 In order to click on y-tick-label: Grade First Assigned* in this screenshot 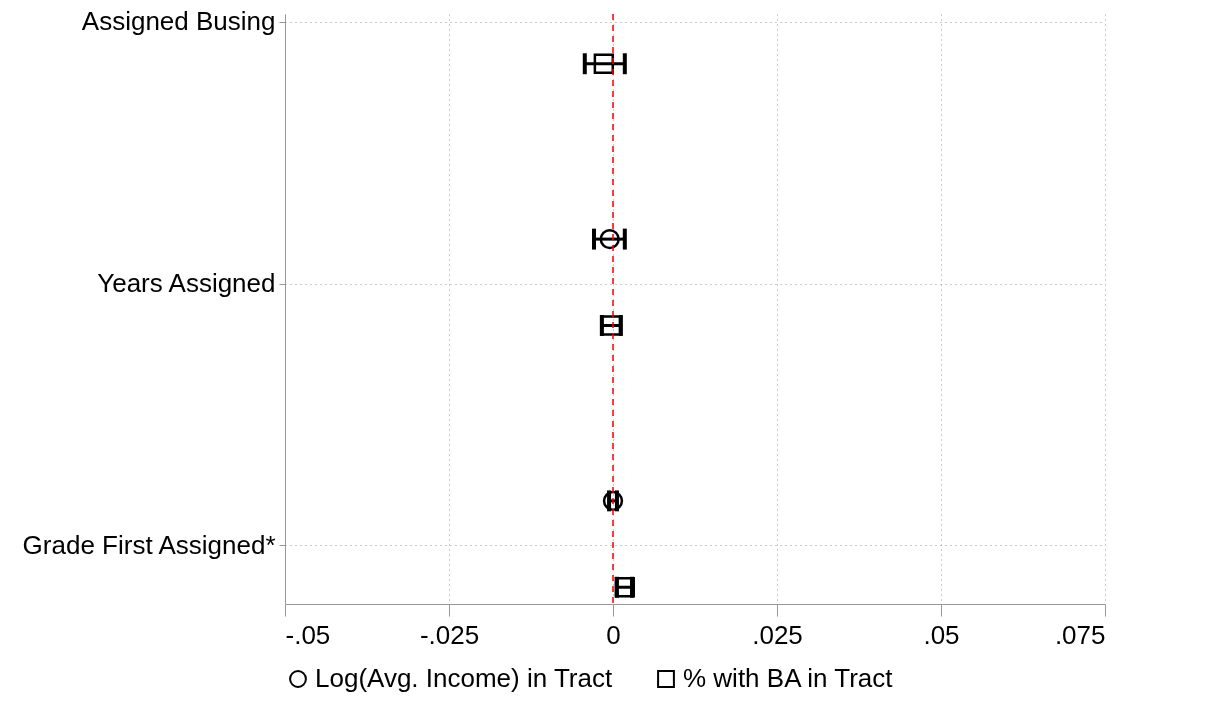, I will do `click(149, 544)`.